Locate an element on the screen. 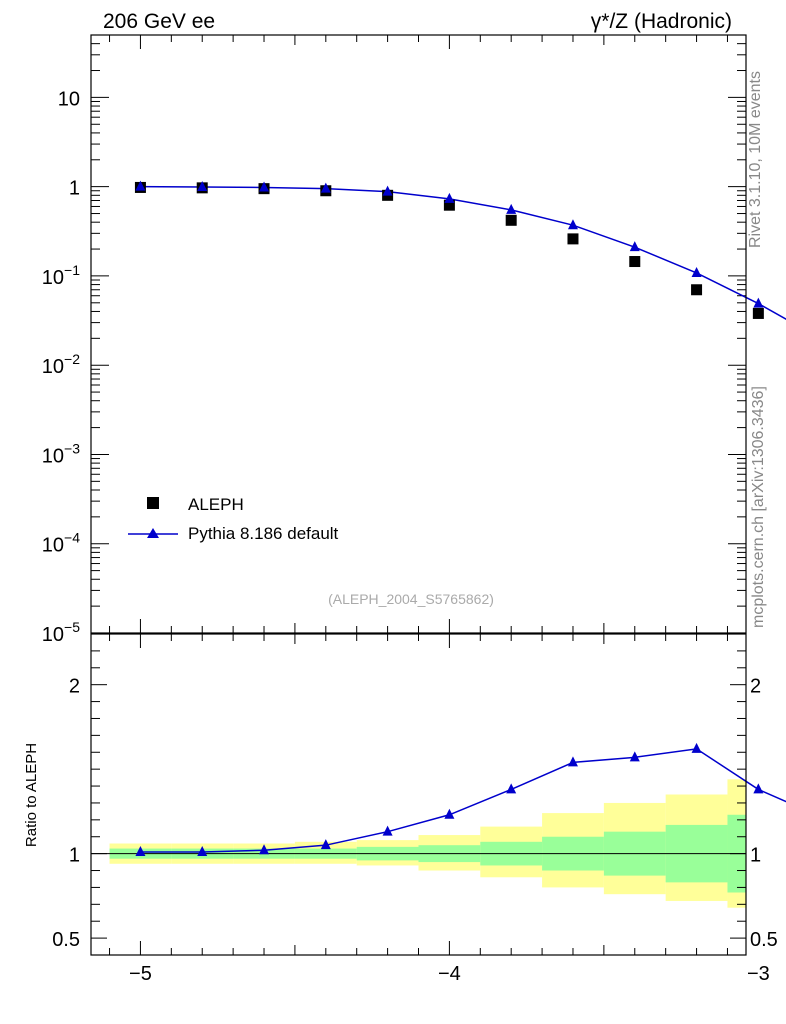 This screenshot has width=786, height=1024. ratio-x-tick-label: −3 is located at coordinates (758, 974).